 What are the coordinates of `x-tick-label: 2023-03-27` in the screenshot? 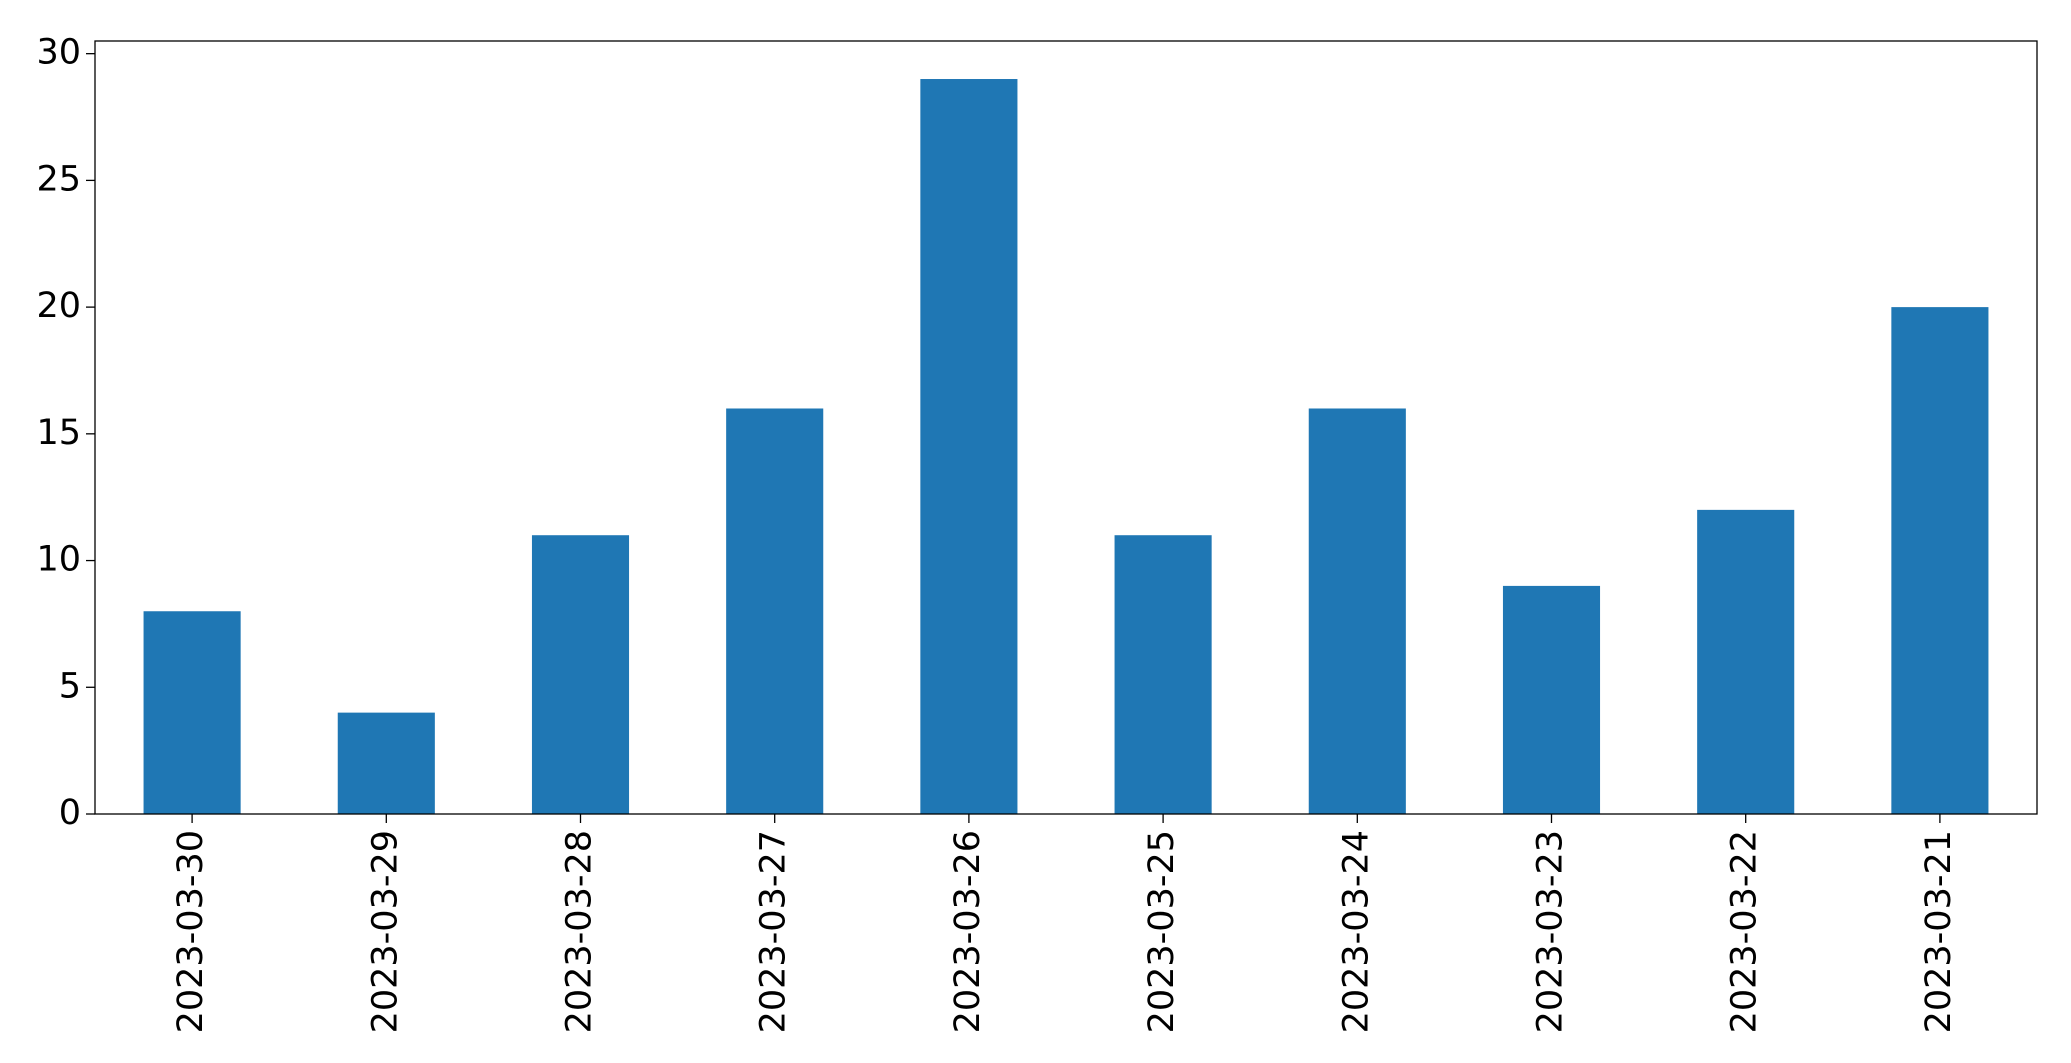 It's located at (774, 931).